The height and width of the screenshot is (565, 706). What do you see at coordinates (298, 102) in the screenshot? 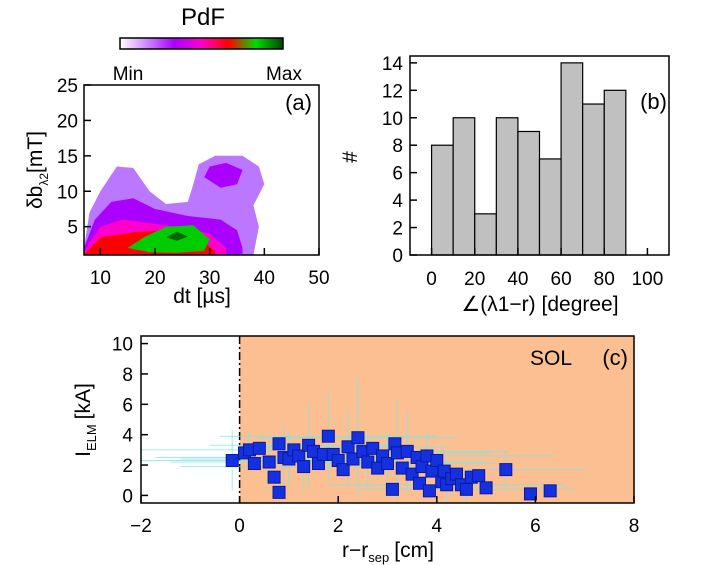
I see `panel-a-tag: (a)` at bounding box center [298, 102].